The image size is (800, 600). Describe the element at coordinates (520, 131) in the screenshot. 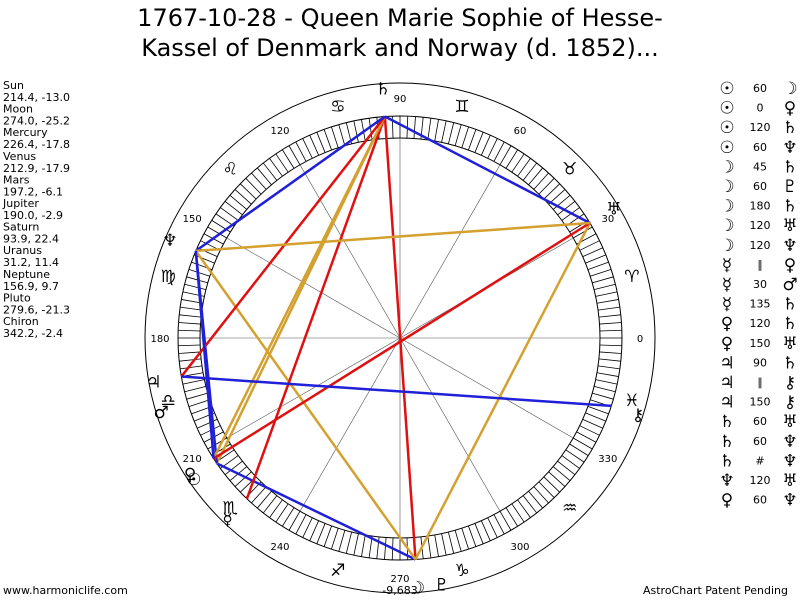

I see `degree-label: 60` at that location.